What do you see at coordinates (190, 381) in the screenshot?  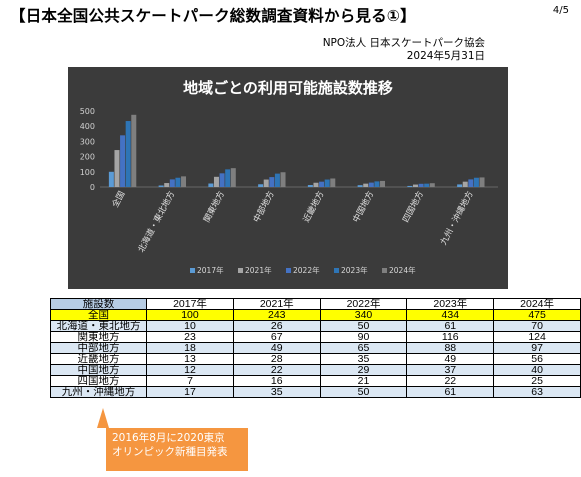 I see `table-value-cell: 7` at bounding box center [190, 381].